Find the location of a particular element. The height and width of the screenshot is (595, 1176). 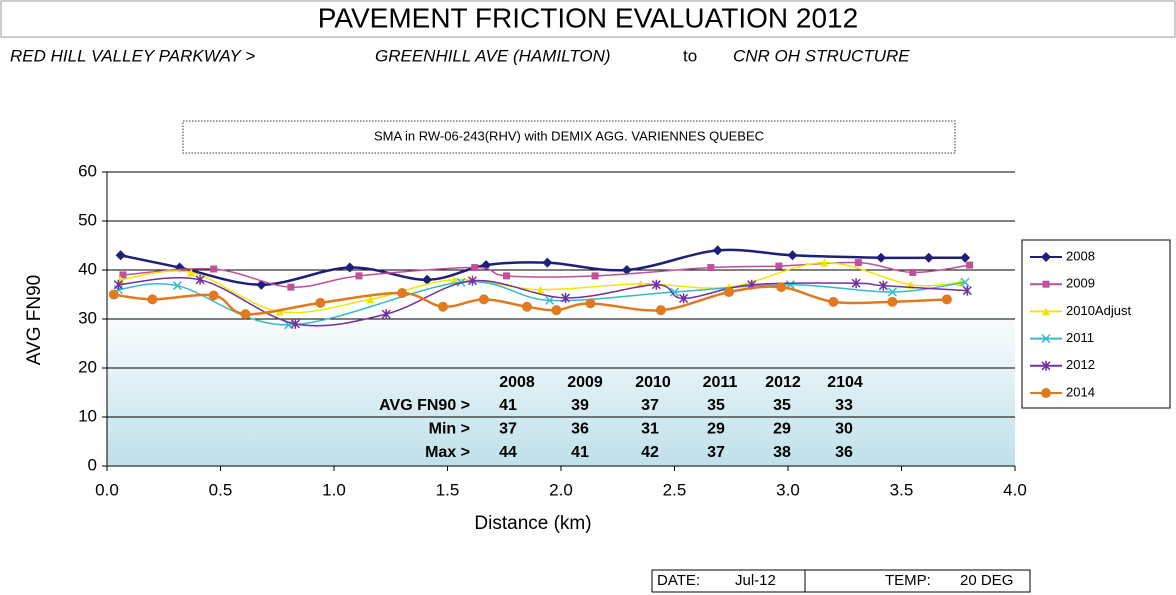

table-cell: 30 is located at coordinates (844, 429).